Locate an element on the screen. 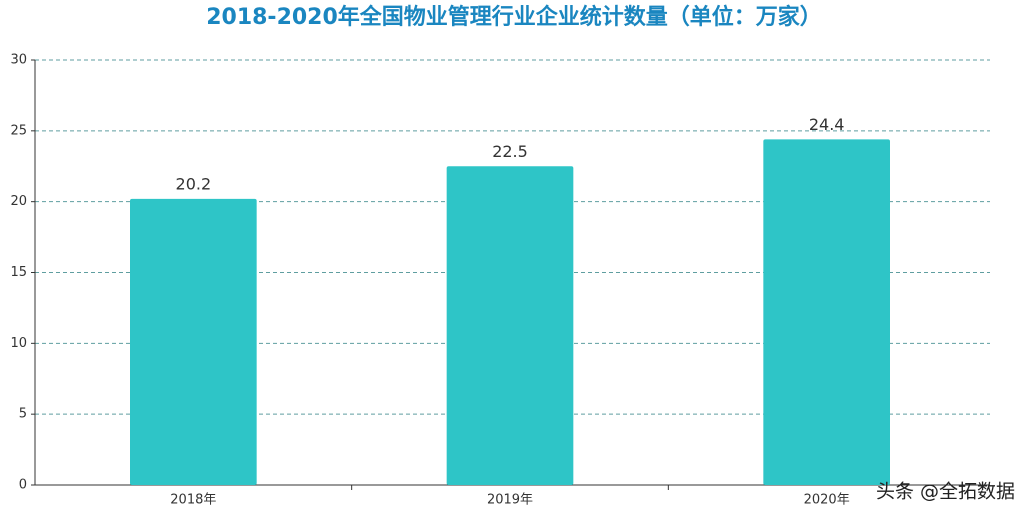  y-tick-label: 15 is located at coordinates (18, 272).